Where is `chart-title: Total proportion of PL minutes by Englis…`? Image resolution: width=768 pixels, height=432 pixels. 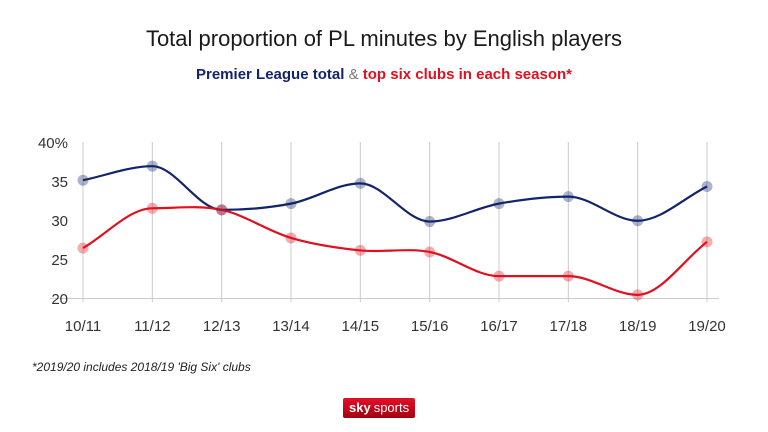 chart-title: Total proportion of PL minutes by Englis… is located at coordinates (384, 38).